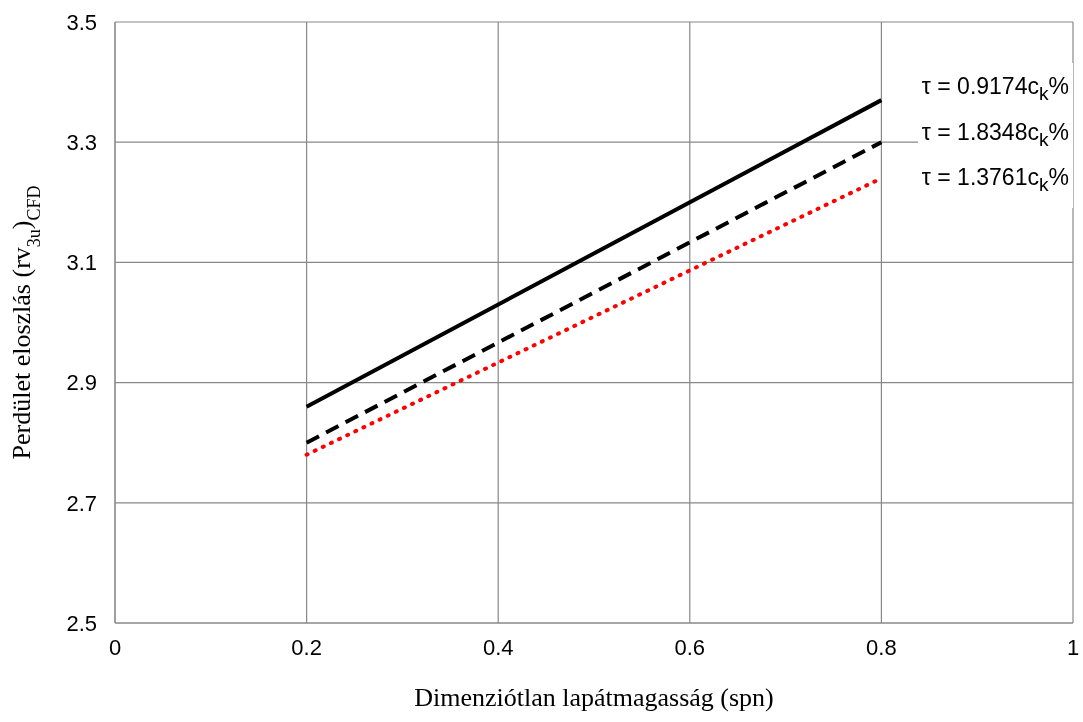 Image resolution: width=1083 pixels, height=722 pixels. What do you see at coordinates (81, 22) in the screenshot?
I see `y-tick-label: 3.5` at bounding box center [81, 22].